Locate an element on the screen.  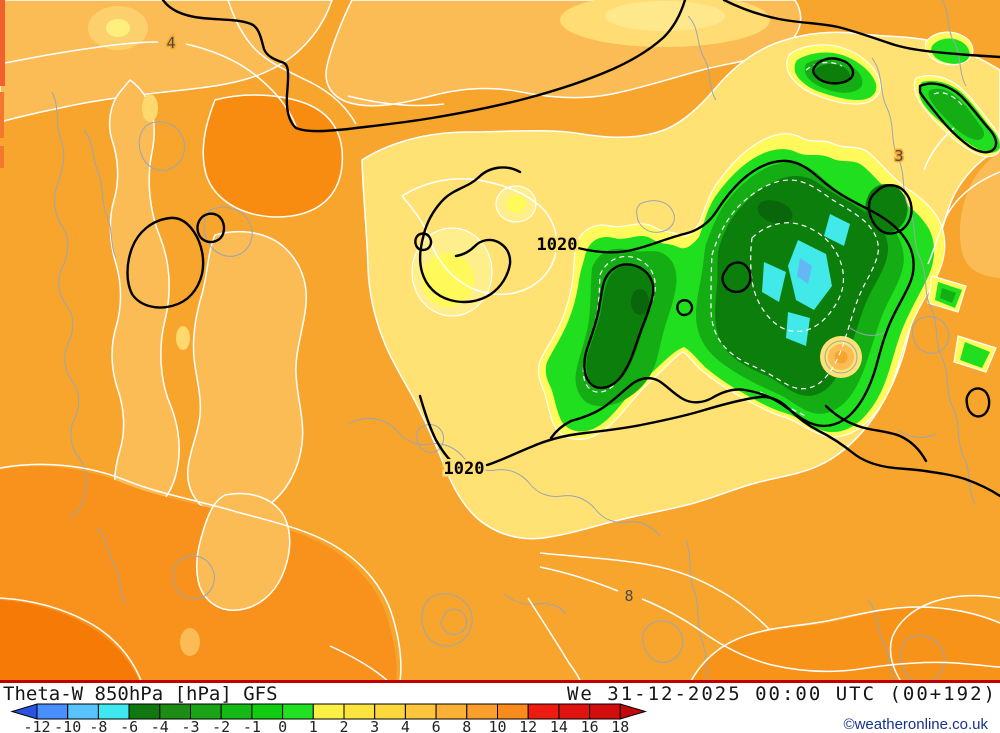
colorbar-tick-label: 0 is located at coordinates (282, 725).